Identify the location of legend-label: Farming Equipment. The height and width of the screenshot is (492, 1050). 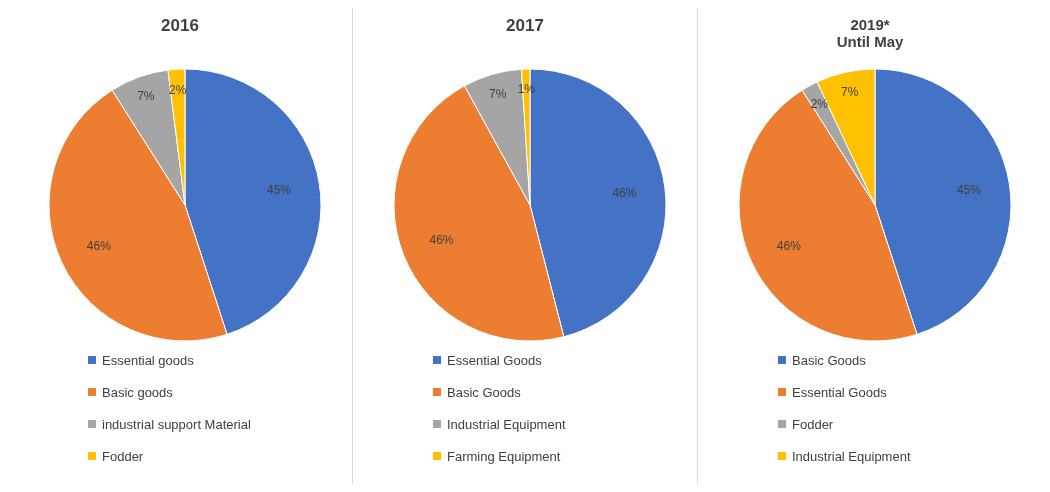
(504, 456).